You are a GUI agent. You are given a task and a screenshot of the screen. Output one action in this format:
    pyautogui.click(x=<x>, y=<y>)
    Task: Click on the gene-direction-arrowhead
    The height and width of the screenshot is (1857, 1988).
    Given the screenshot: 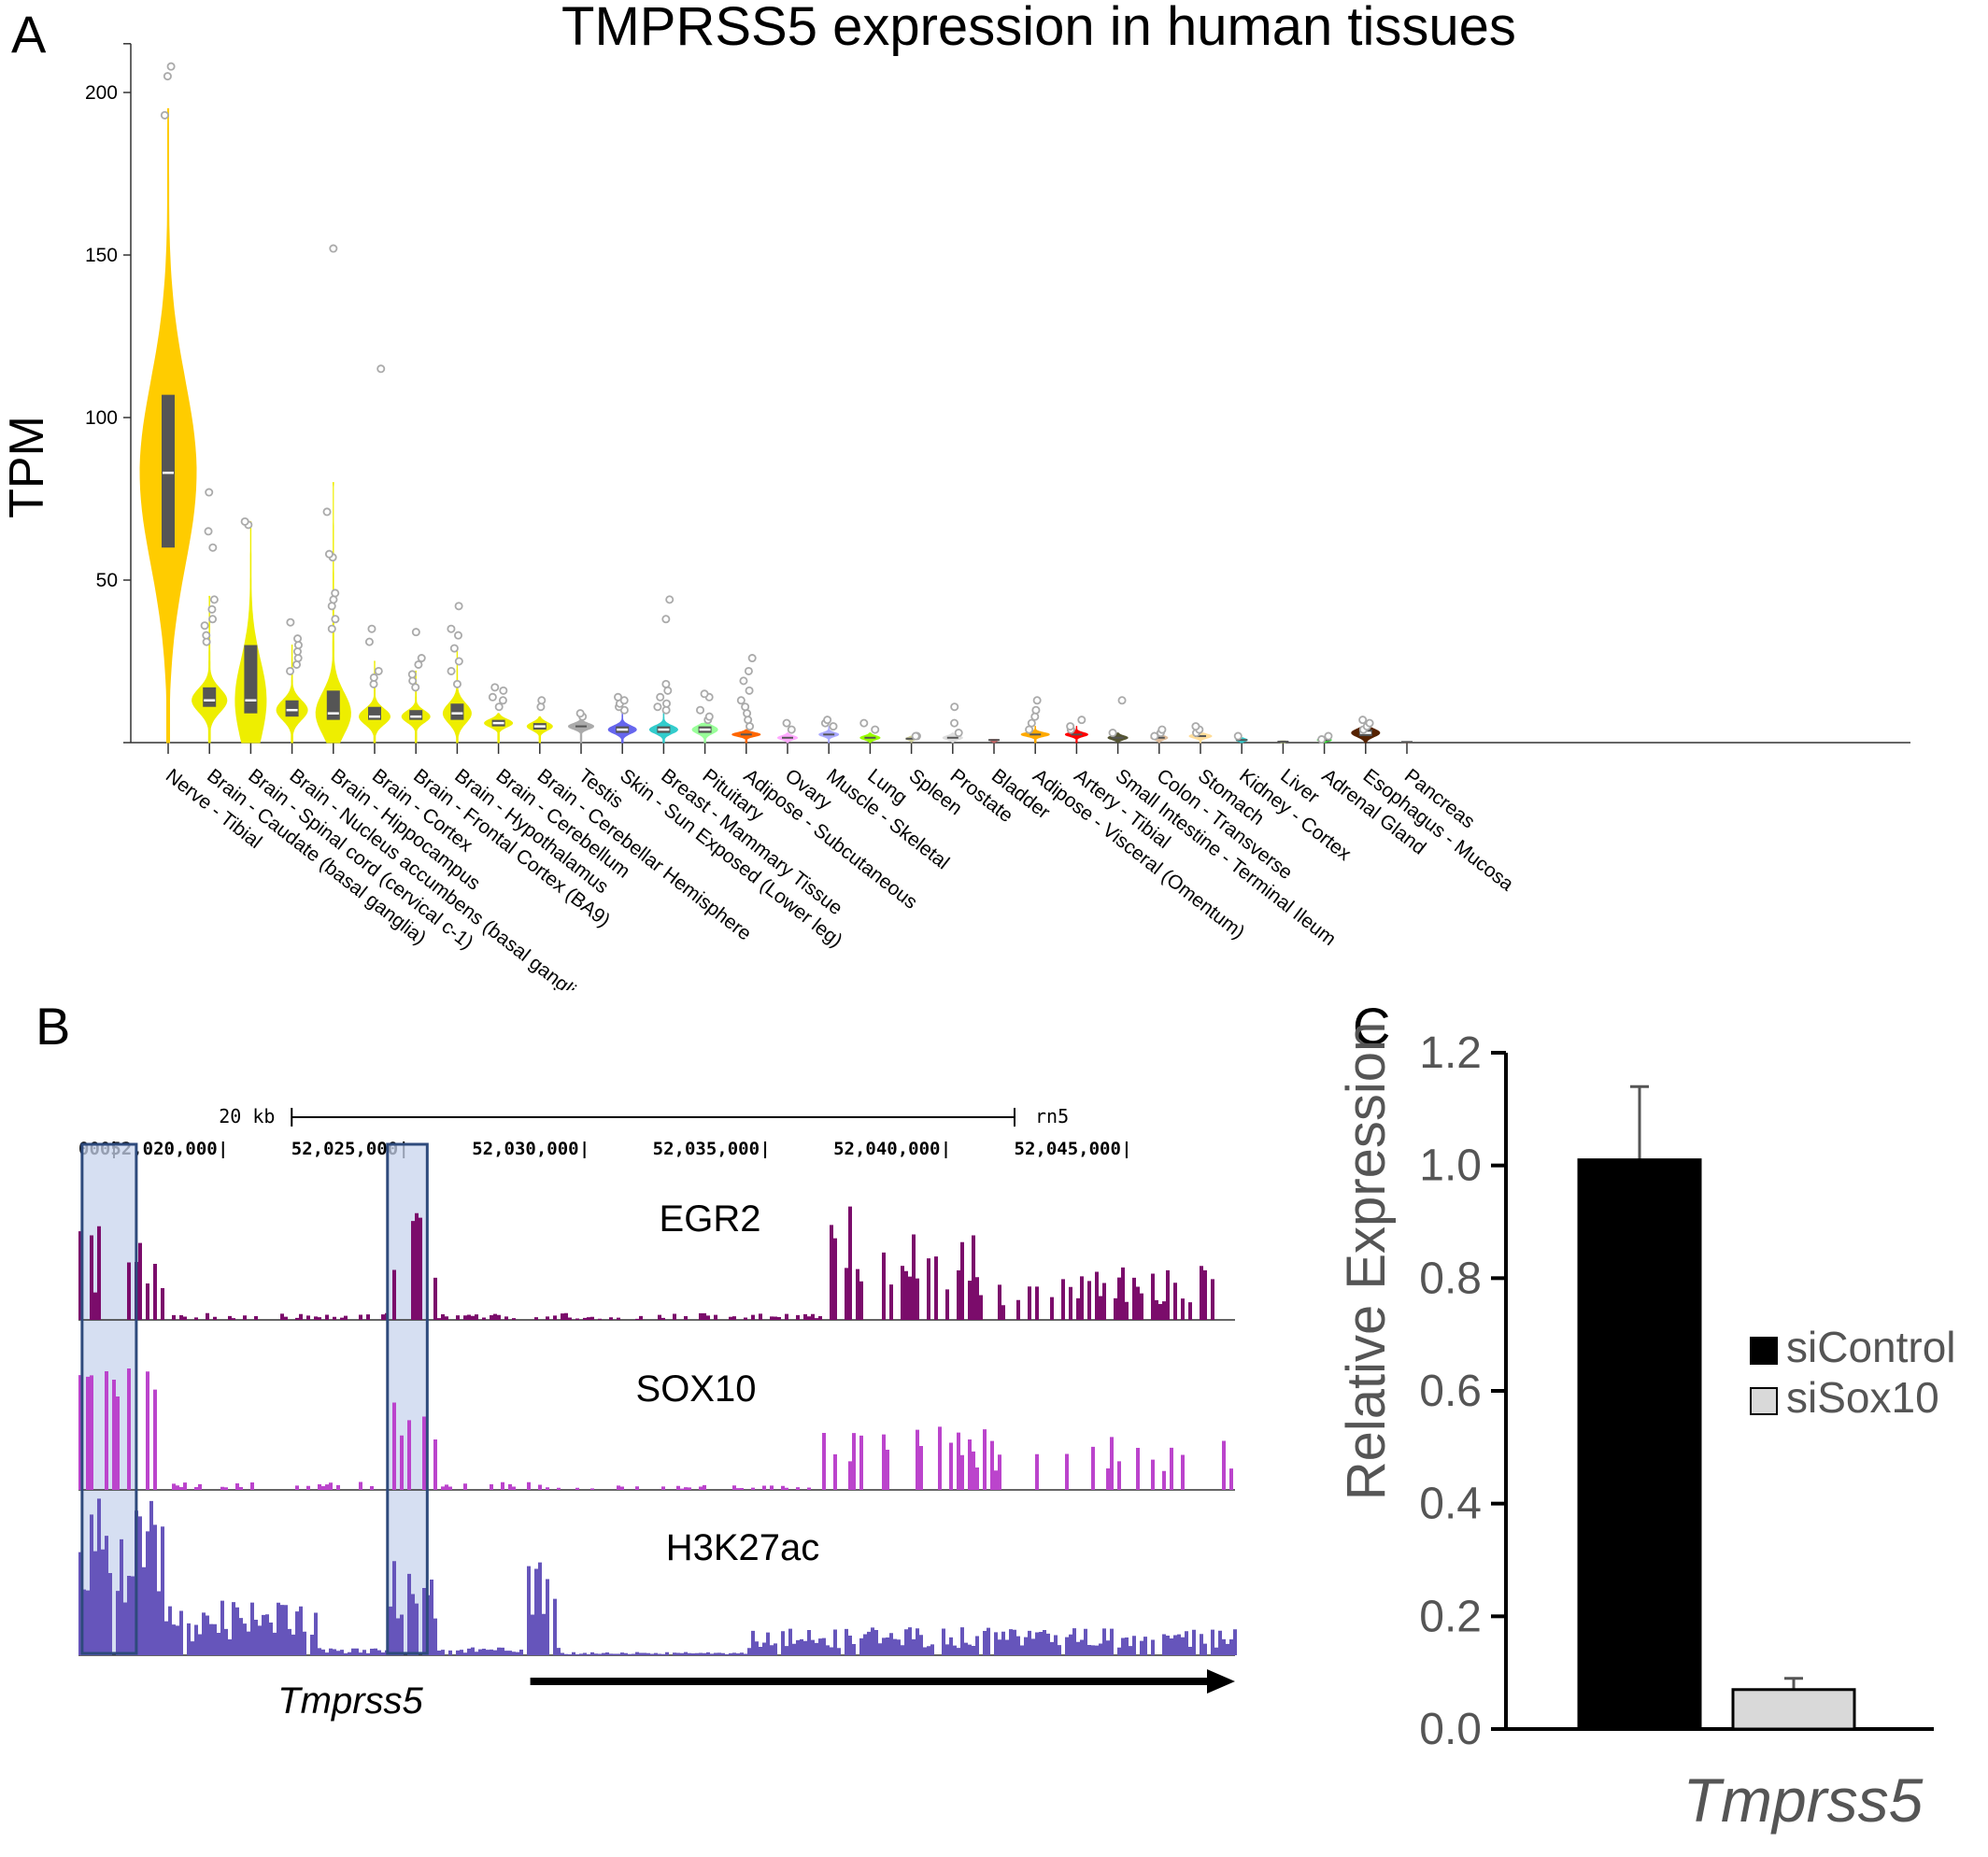 What is the action you would take?
    pyautogui.click(x=1221, y=1681)
    